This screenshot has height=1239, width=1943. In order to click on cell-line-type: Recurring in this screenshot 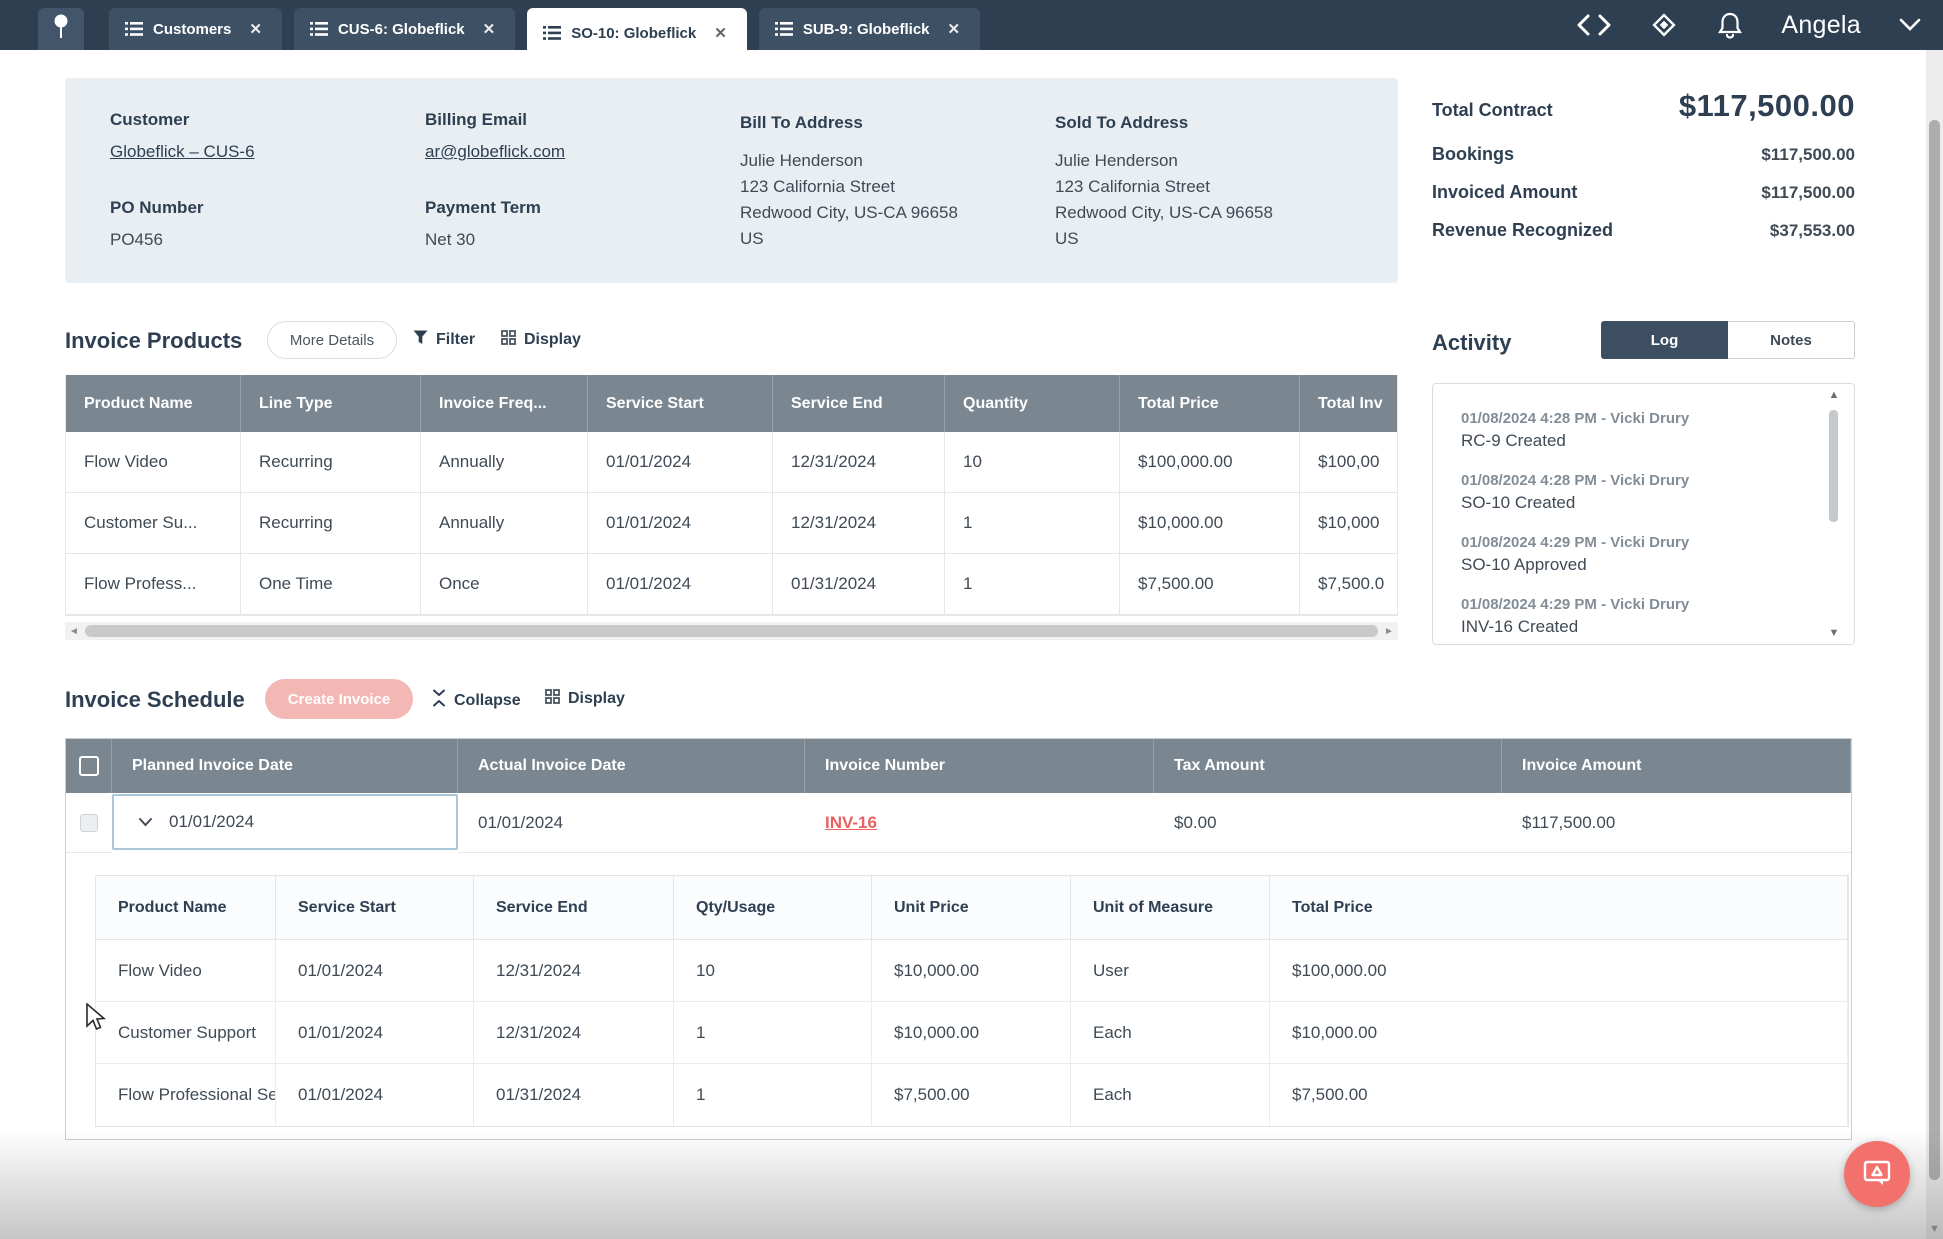, I will do `click(331, 523)`.